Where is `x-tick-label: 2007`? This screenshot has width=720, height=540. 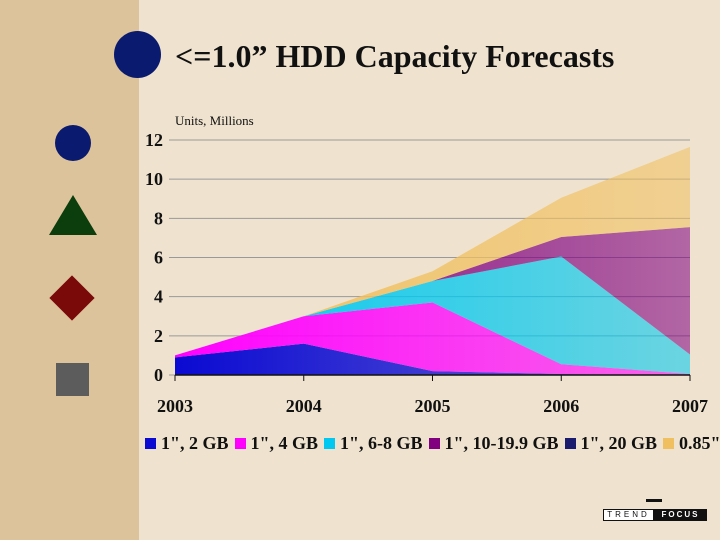 x-tick-label: 2007 is located at coordinates (690, 406).